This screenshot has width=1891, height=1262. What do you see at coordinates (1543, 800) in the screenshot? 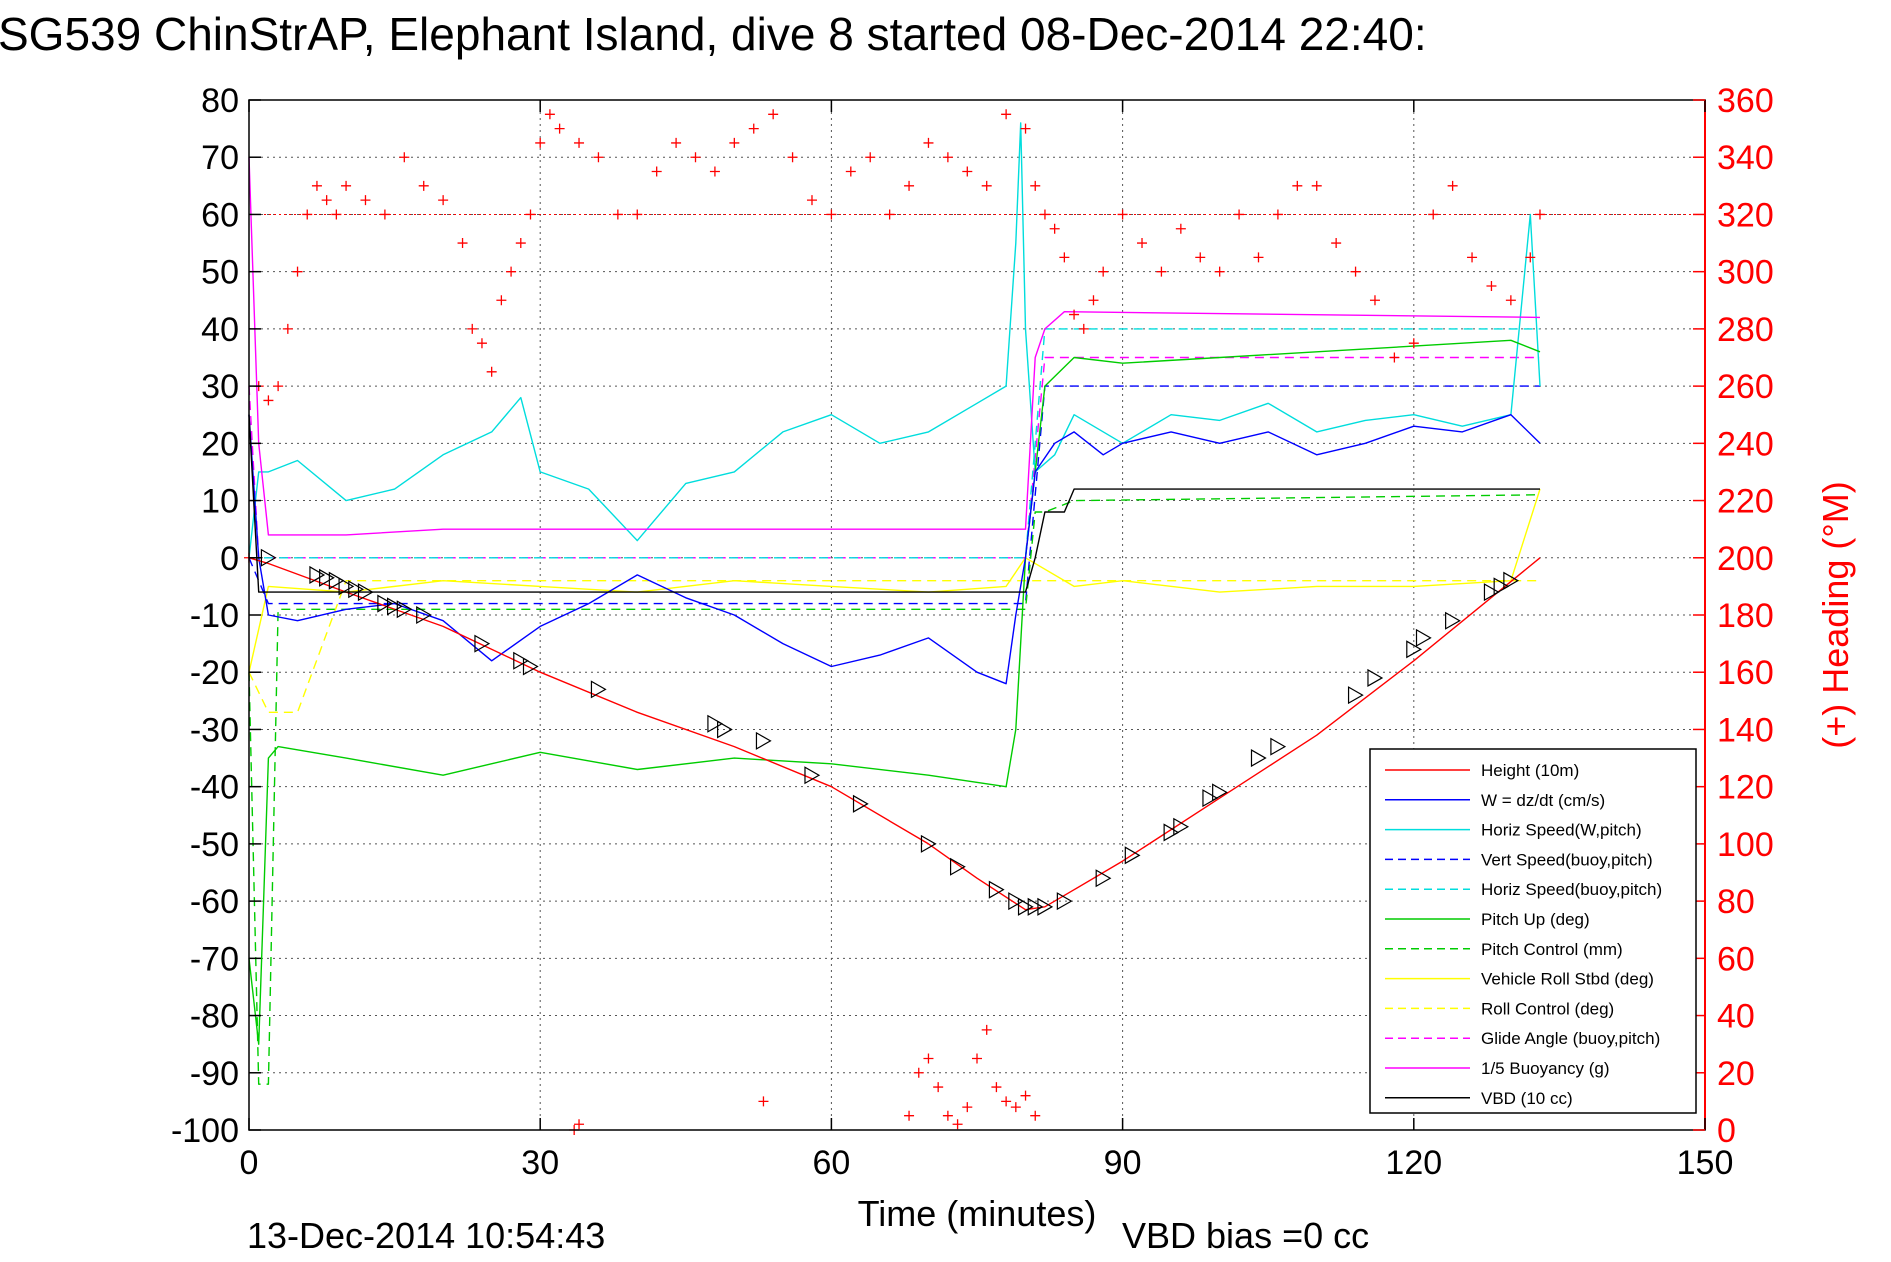
I see `legend-entry: W = dz/dt (cm/s)` at bounding box center [1543, 800].